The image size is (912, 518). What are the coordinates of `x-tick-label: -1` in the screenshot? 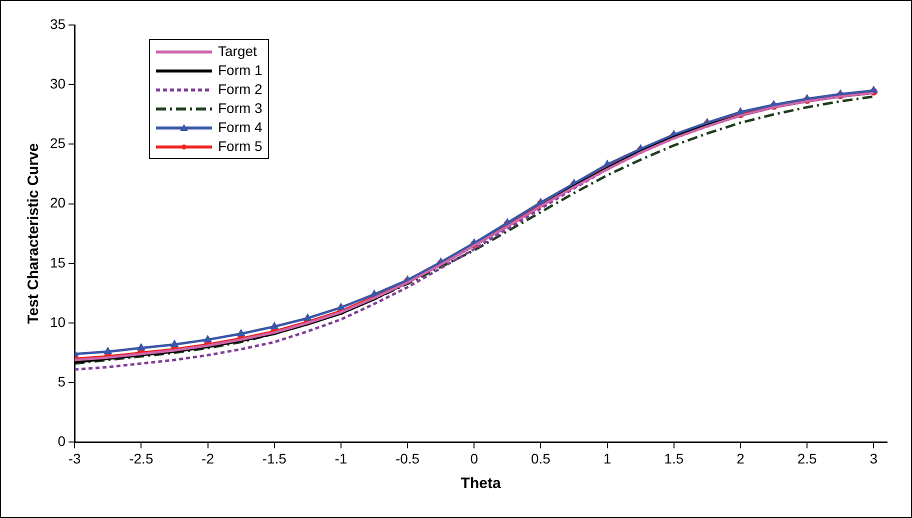 It's located at (341, 458).